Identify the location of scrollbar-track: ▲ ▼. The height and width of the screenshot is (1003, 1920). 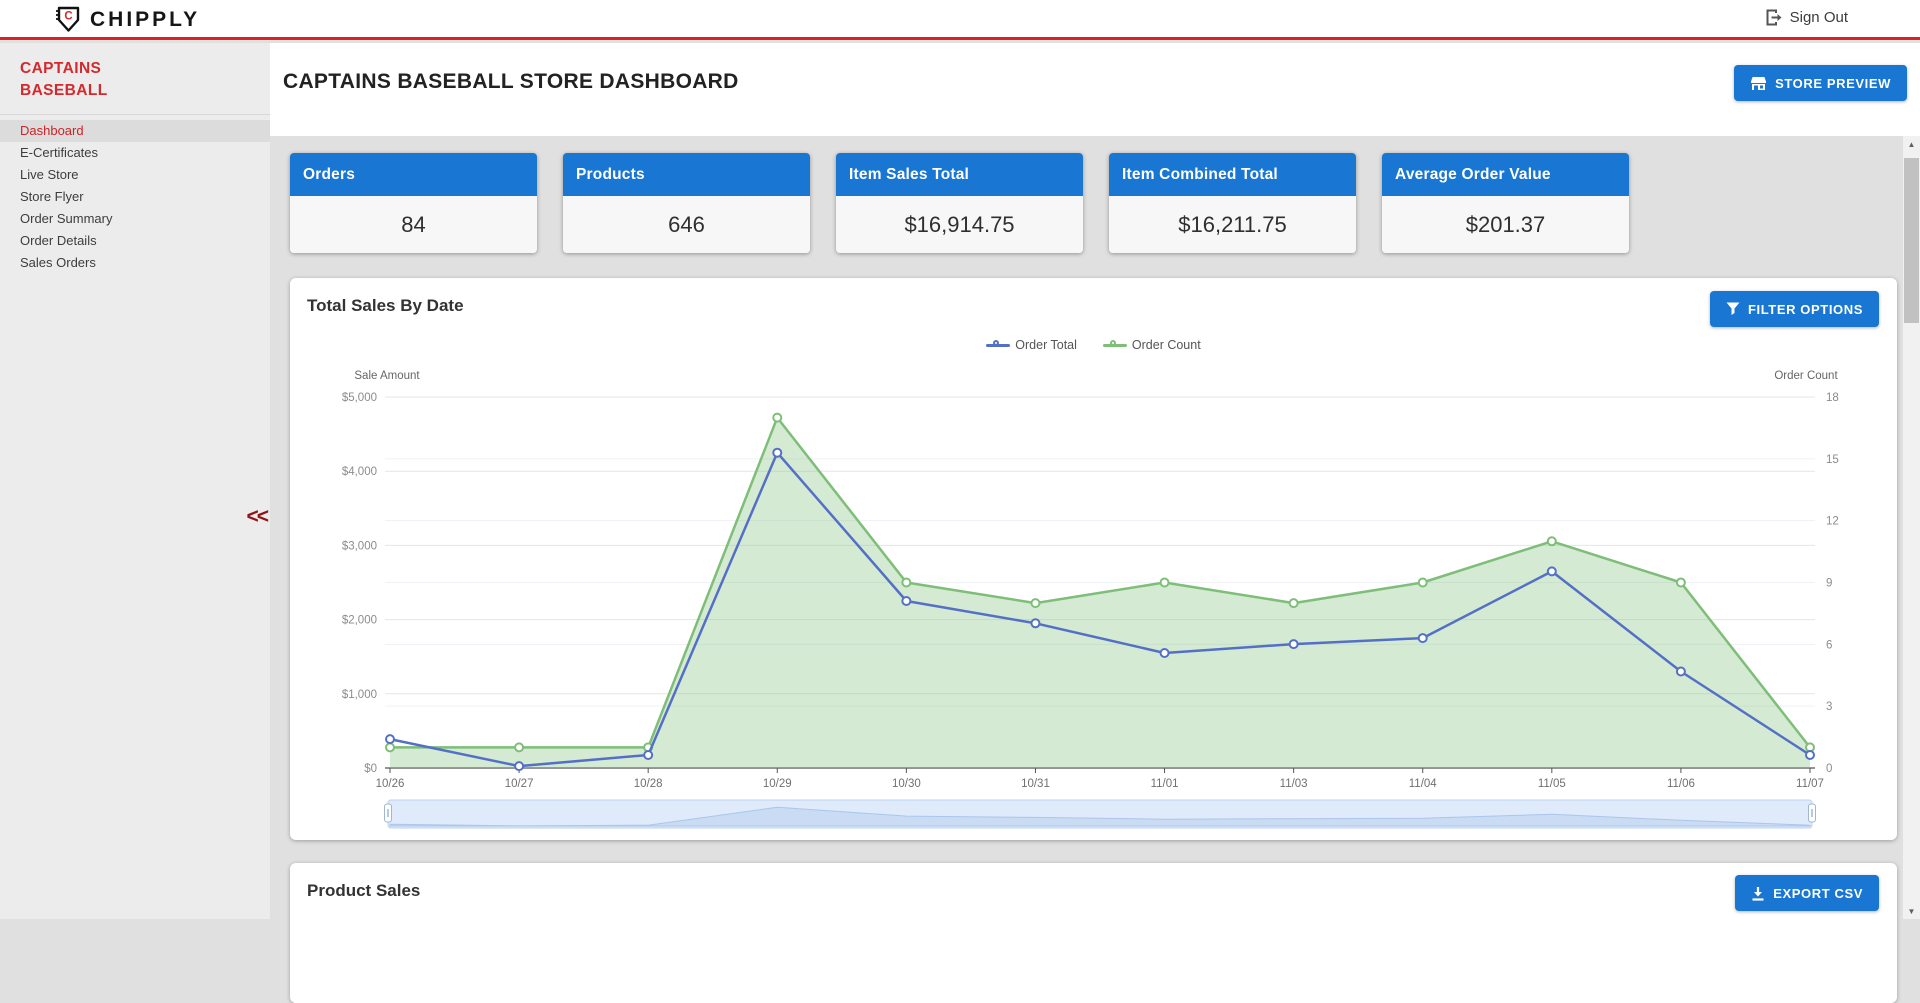
(1911, 527).